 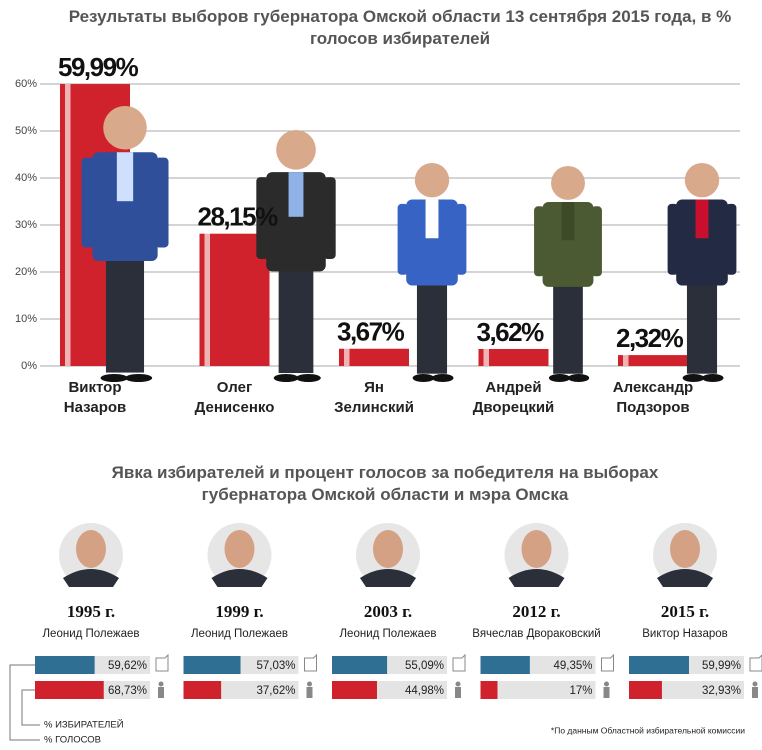 What do you see at coordinates (424, 691) in the screenshot?
I see `value-label: 44,98%` at bounding box center [424, 691].